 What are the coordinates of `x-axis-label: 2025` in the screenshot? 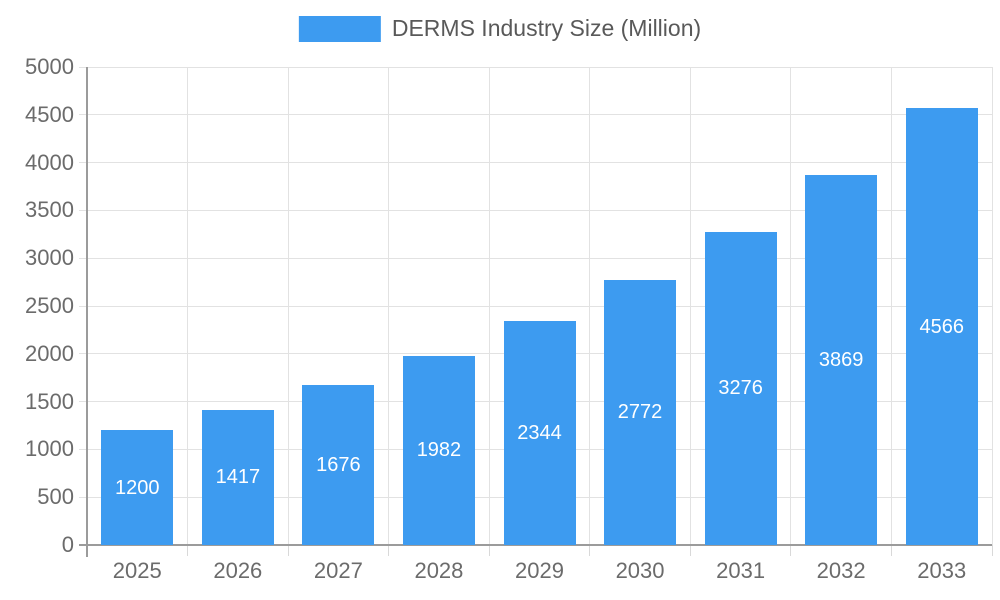 It's located at (137, 570).